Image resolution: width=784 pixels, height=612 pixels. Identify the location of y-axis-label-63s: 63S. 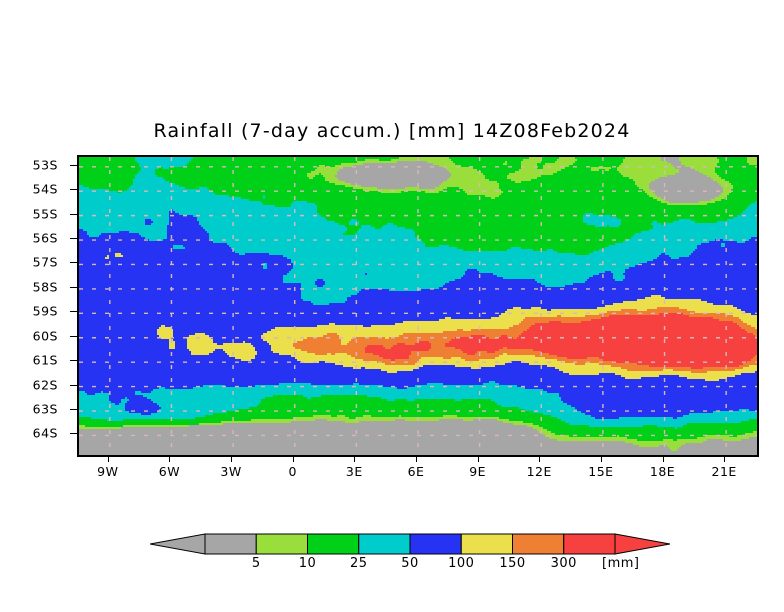
(45, 409).